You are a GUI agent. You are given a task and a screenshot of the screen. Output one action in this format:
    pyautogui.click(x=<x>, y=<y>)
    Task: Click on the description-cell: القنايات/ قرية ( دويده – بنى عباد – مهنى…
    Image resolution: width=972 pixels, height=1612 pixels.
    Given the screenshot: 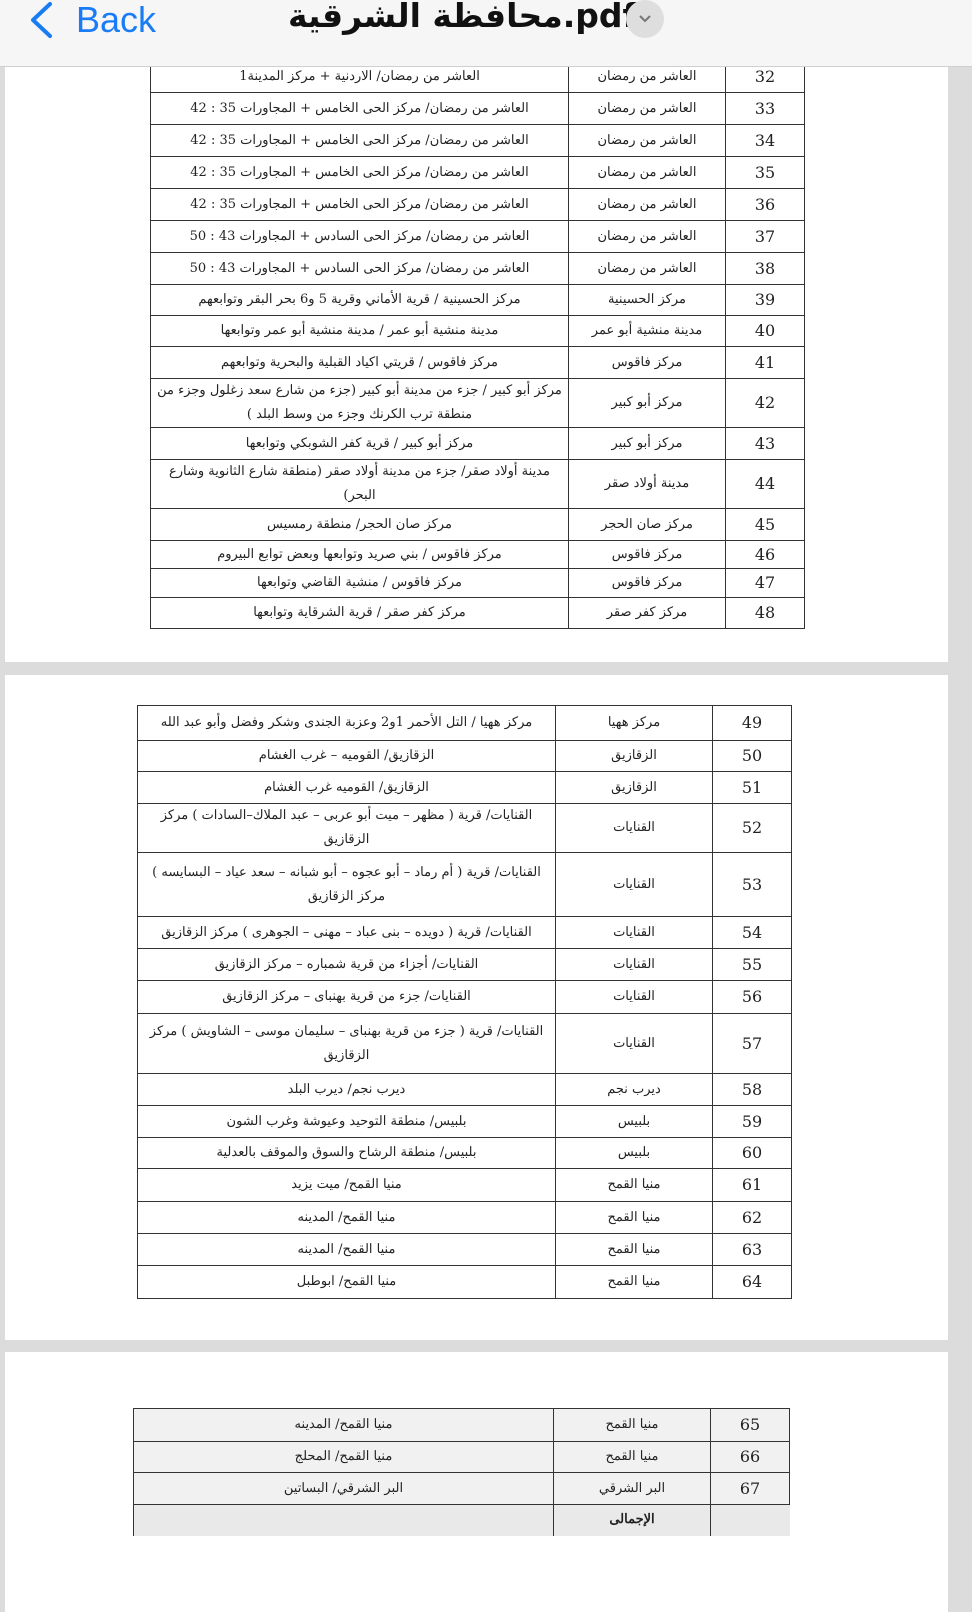 What is the action you would take?
    pyautogui.click(x=346, y=932)
    